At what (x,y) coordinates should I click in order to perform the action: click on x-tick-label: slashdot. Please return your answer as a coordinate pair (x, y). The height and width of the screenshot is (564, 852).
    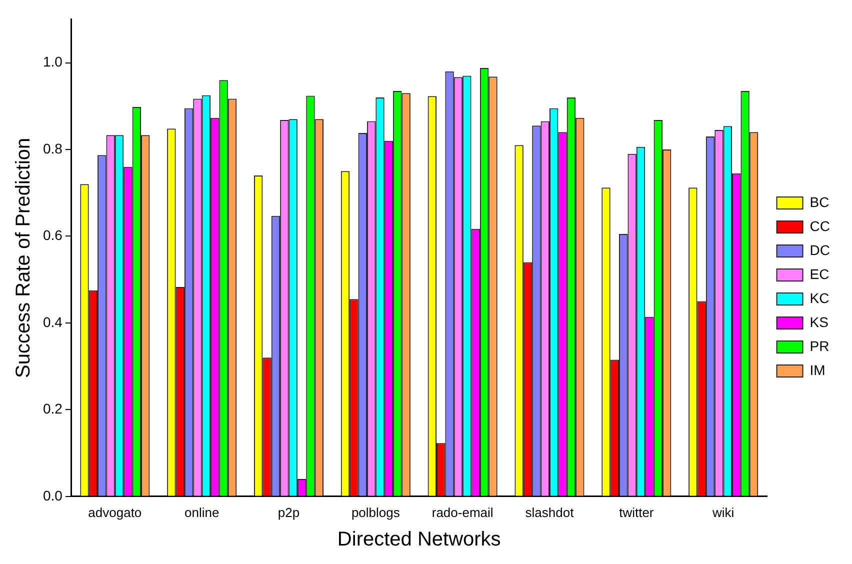
    Looking at the image, I should click on (549, 512).